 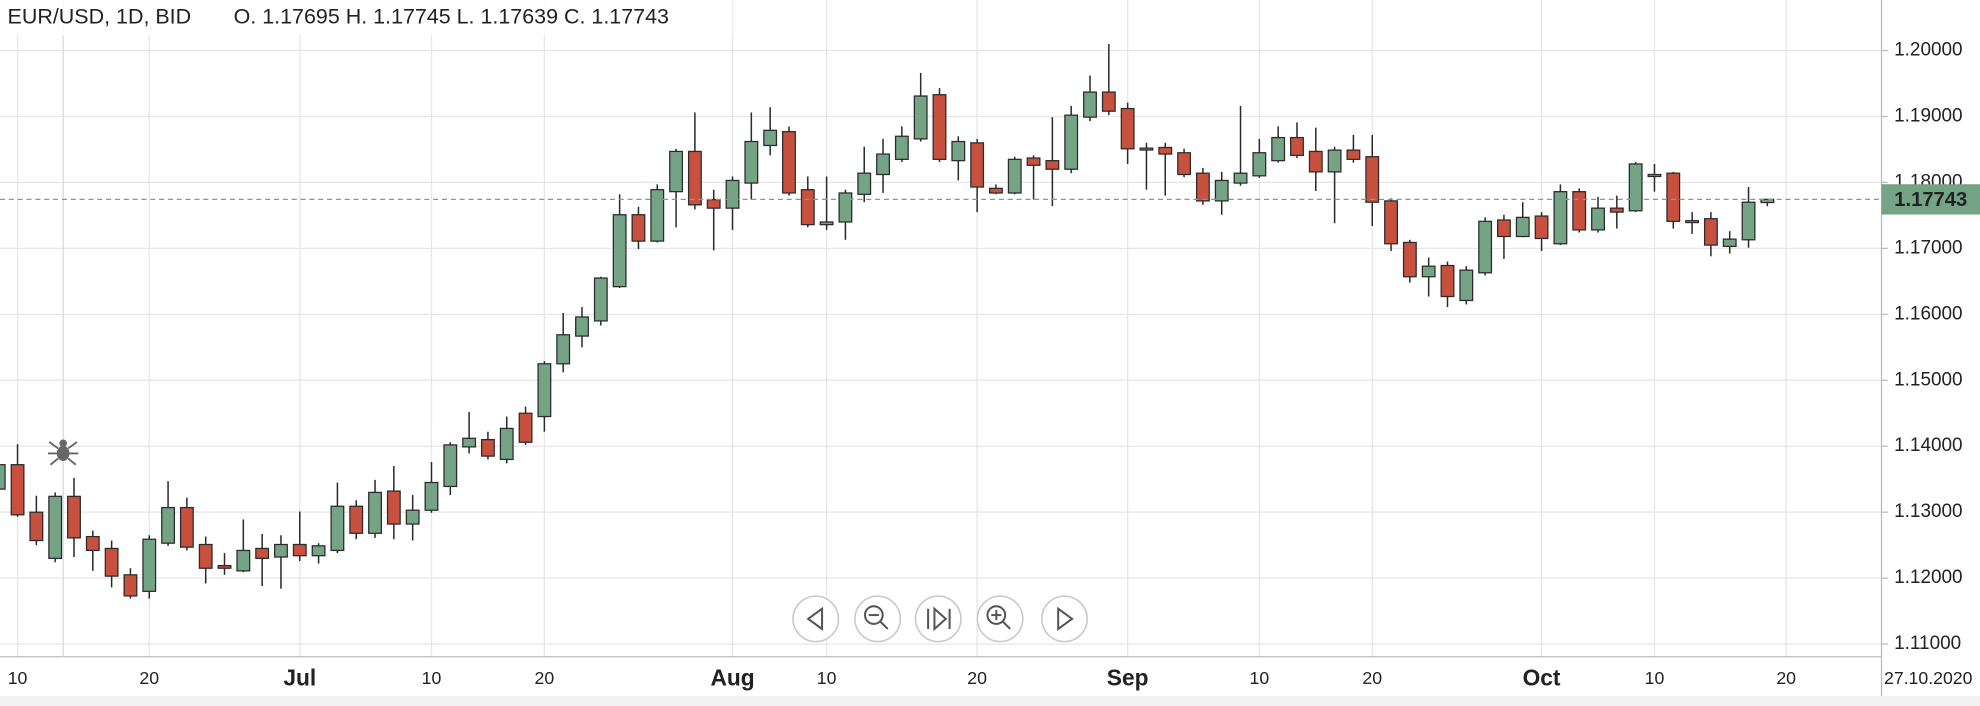 What do you see at coordinates (1128, 677) in the screenshot?
I see `x-tick-label: Sep` at bounding box center [1128, 677].